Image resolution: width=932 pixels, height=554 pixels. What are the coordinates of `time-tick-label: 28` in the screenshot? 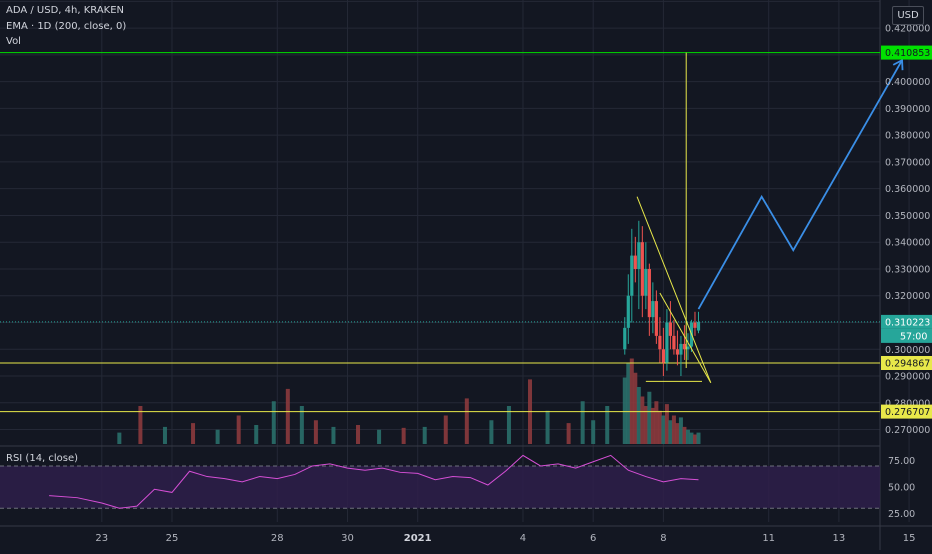 It's located at (277, 538).